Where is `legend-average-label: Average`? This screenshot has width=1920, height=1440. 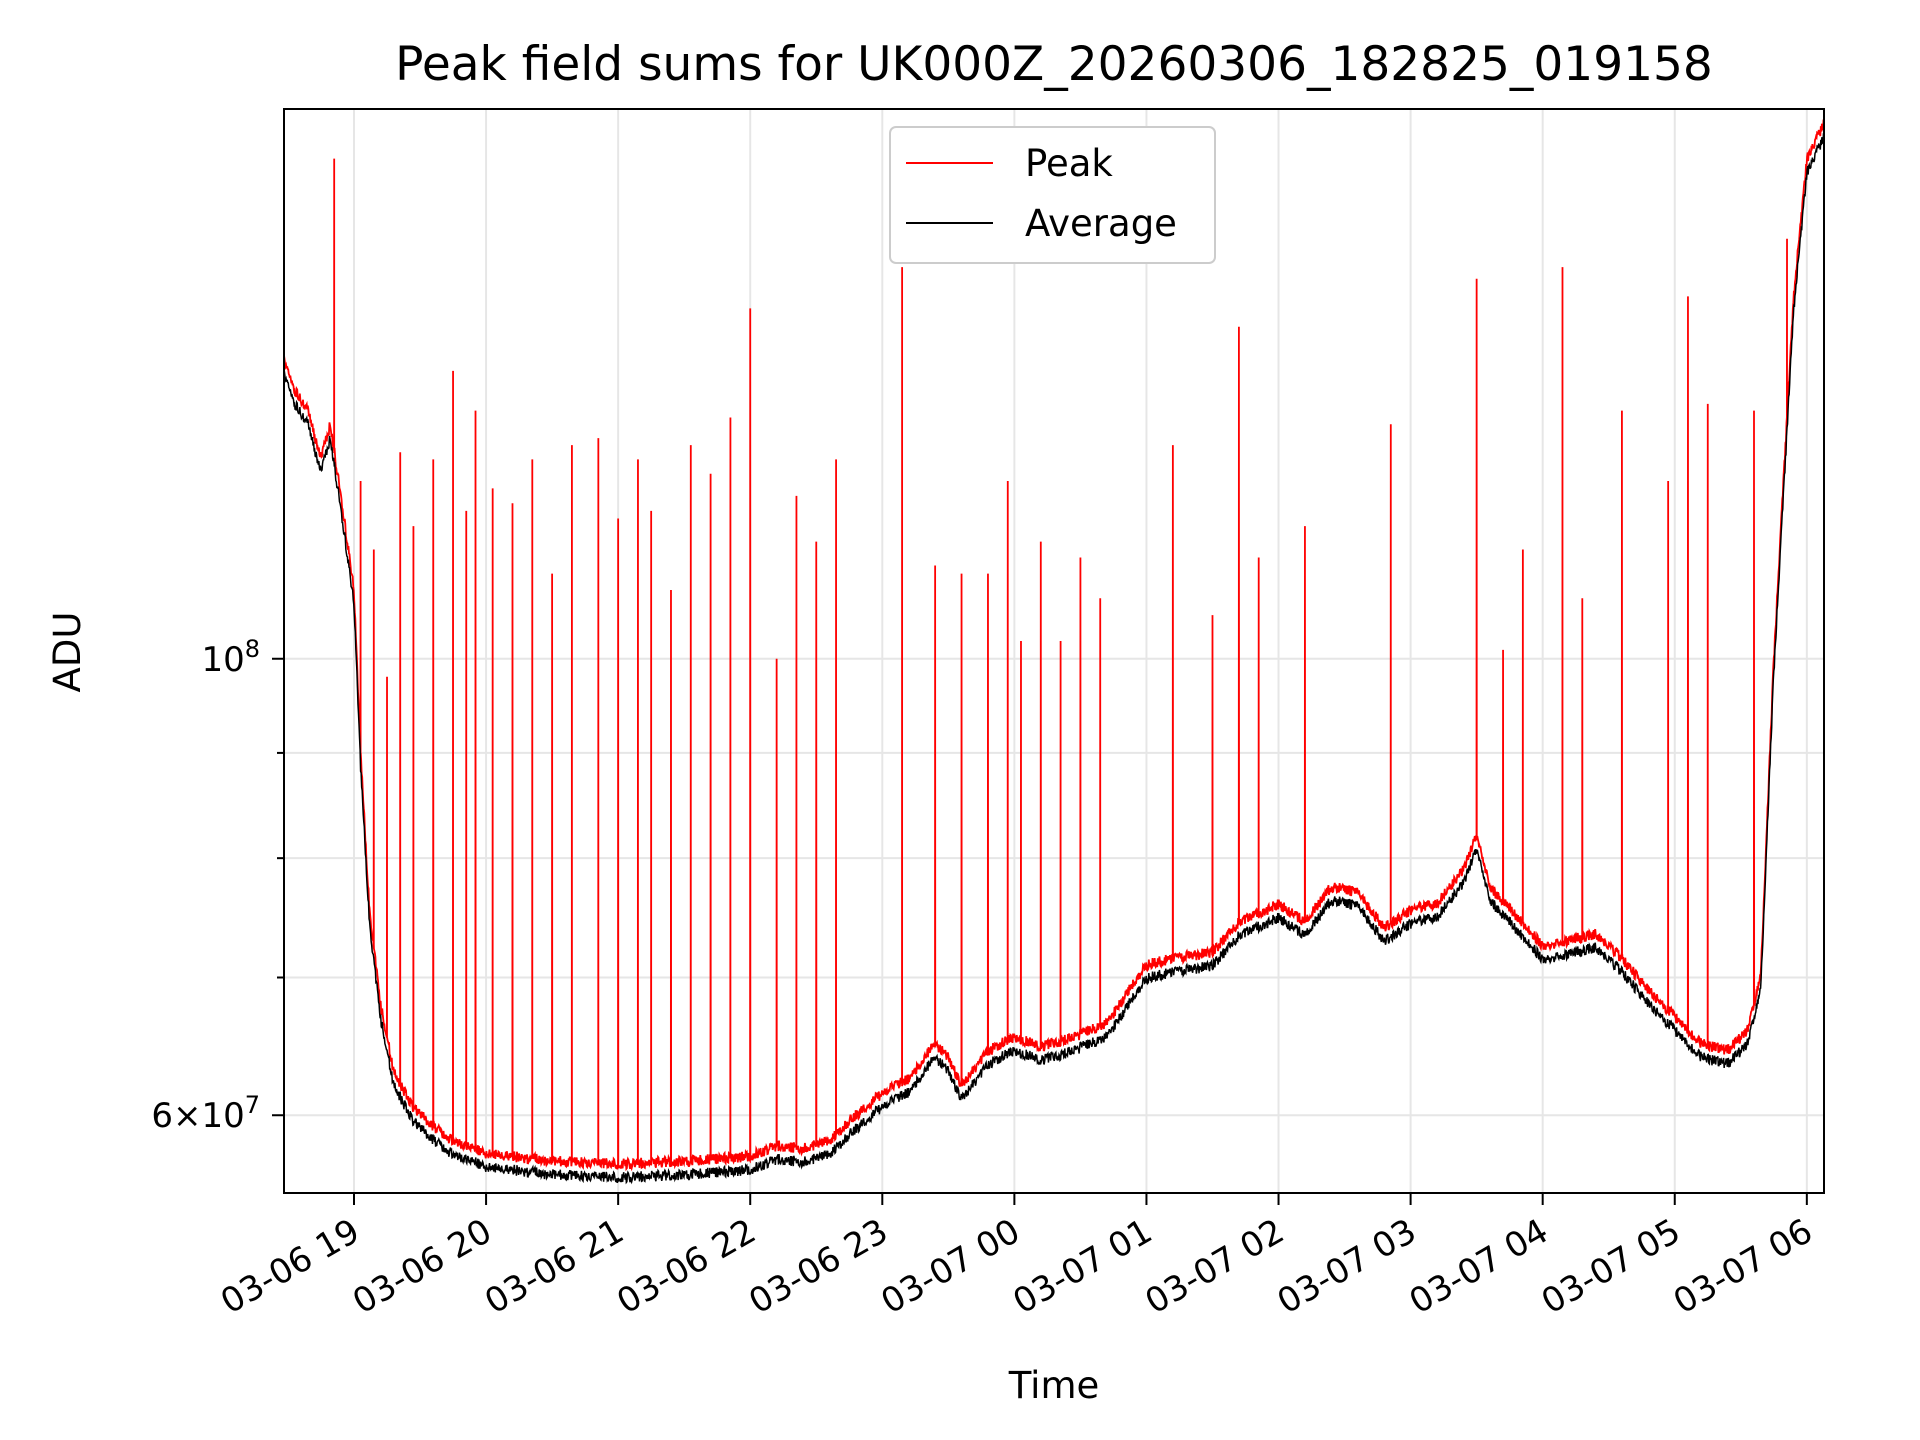 legend-average-label: Average is located at coordinates (1101, 223).